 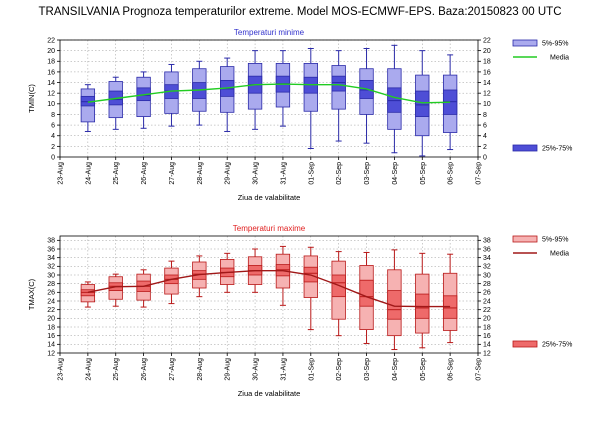 What do you see at coordinates (228, 369) in the screenshot?
I see `x-tick-label: 29-Aug` at bounding box center [228, 369].